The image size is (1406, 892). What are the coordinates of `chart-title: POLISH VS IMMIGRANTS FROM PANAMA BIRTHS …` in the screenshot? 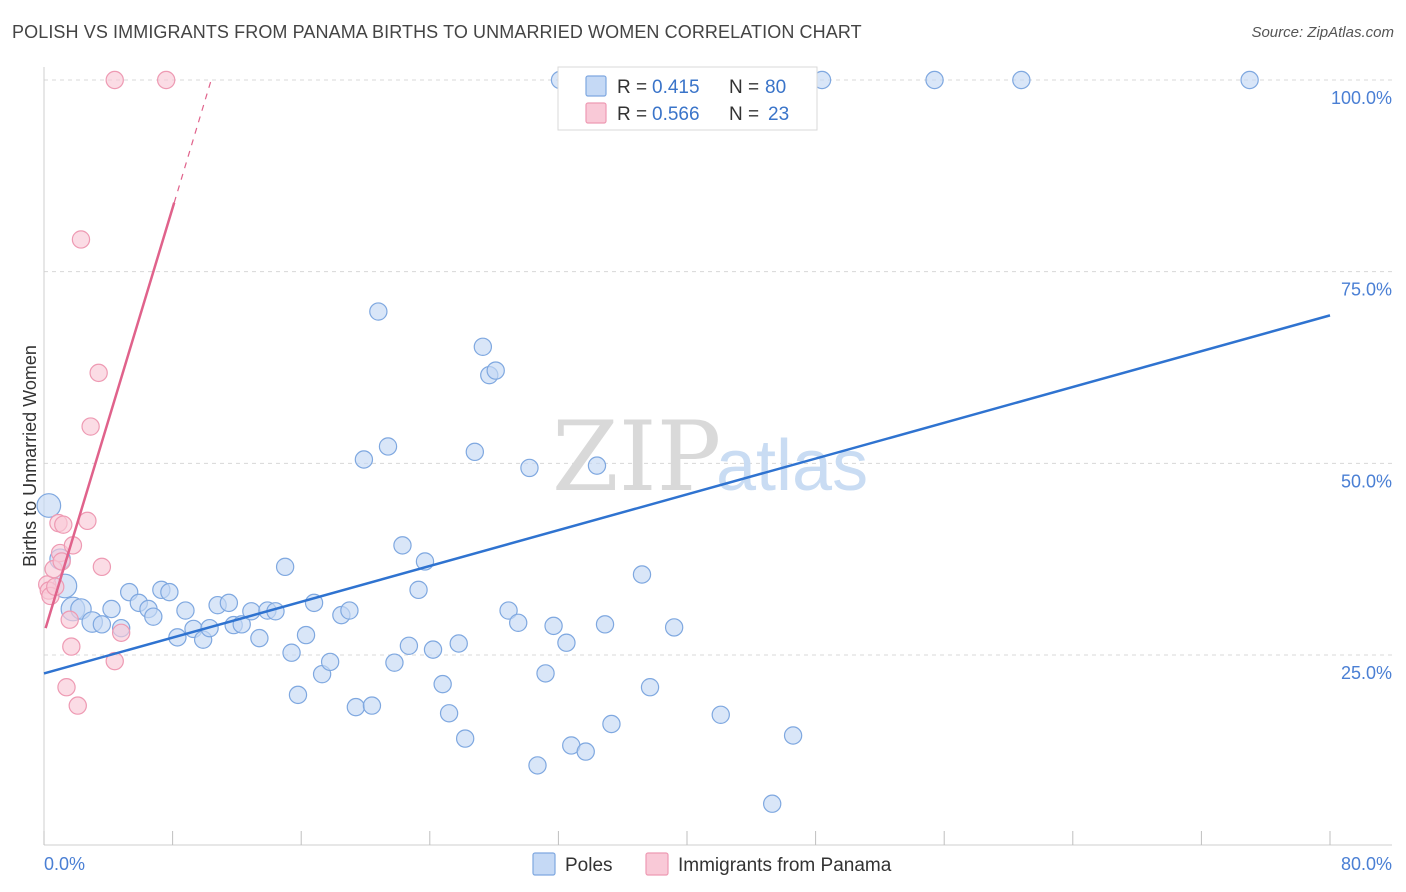 It's located at (437, 32).